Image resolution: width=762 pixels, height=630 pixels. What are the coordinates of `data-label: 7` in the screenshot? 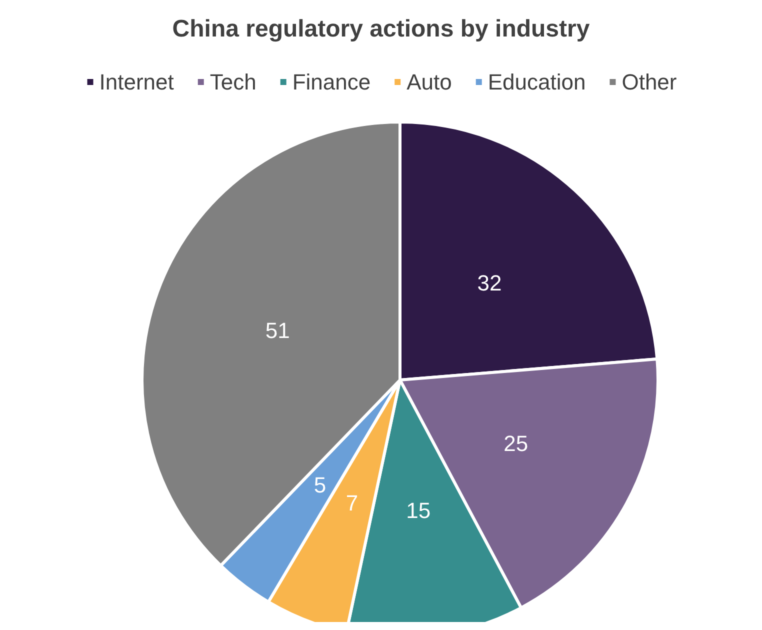 It's located at (352, 503).